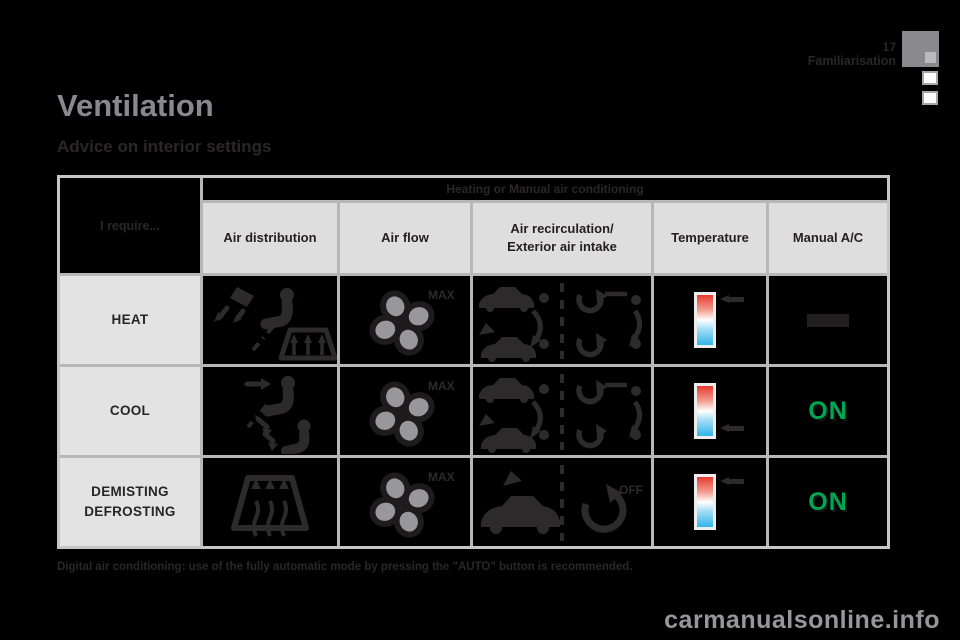 The width and height of the screenshot is (960, 640). What do you see at coordinates (889, 47) in the screenshot?
I see `chapter-number: 17` at bounding box center [889, 47].